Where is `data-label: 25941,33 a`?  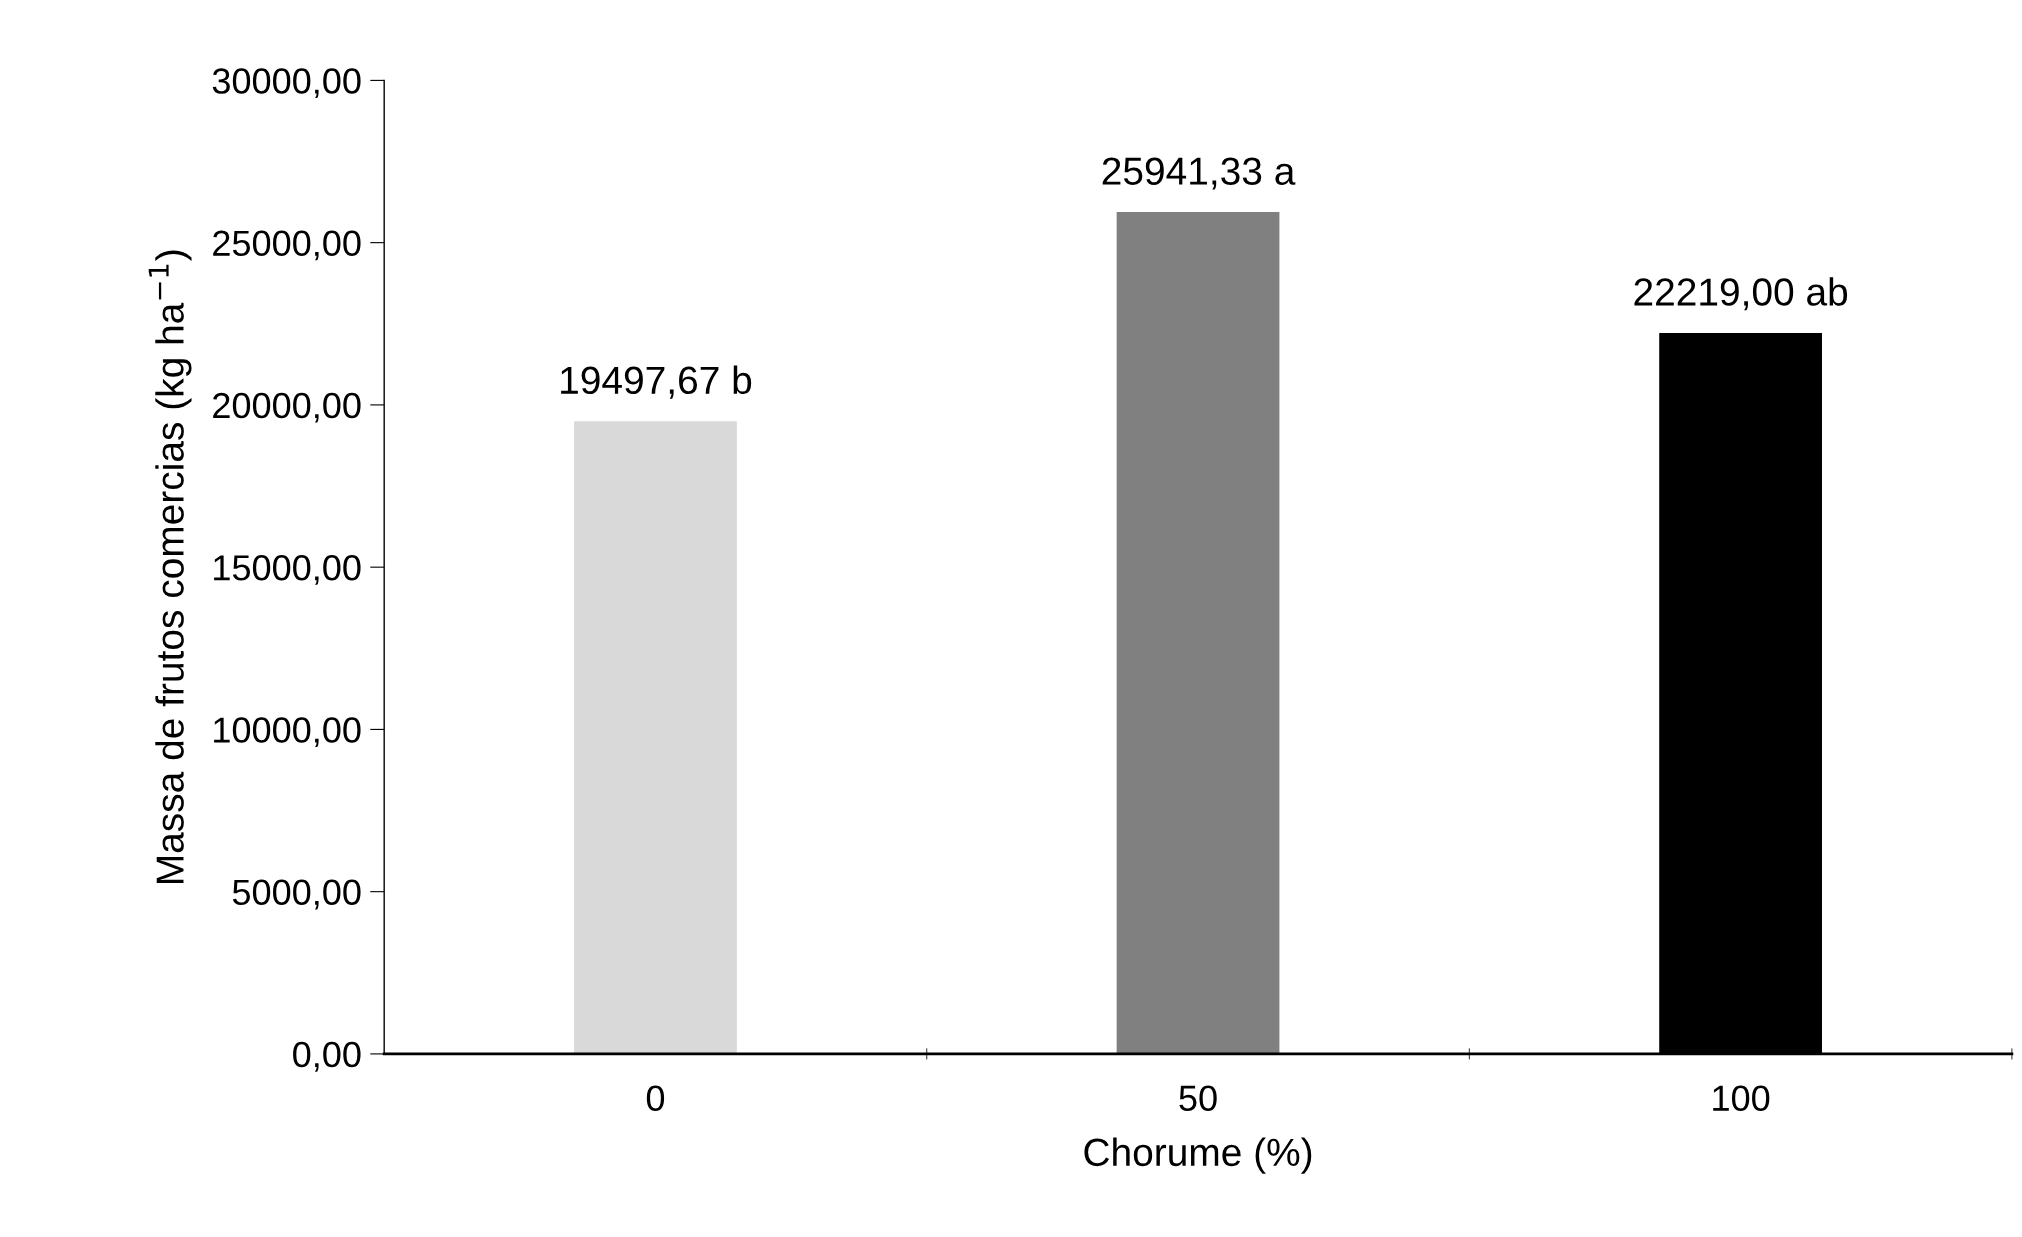 data-label: 25941,33 a is located at coordinates (1199, 173).